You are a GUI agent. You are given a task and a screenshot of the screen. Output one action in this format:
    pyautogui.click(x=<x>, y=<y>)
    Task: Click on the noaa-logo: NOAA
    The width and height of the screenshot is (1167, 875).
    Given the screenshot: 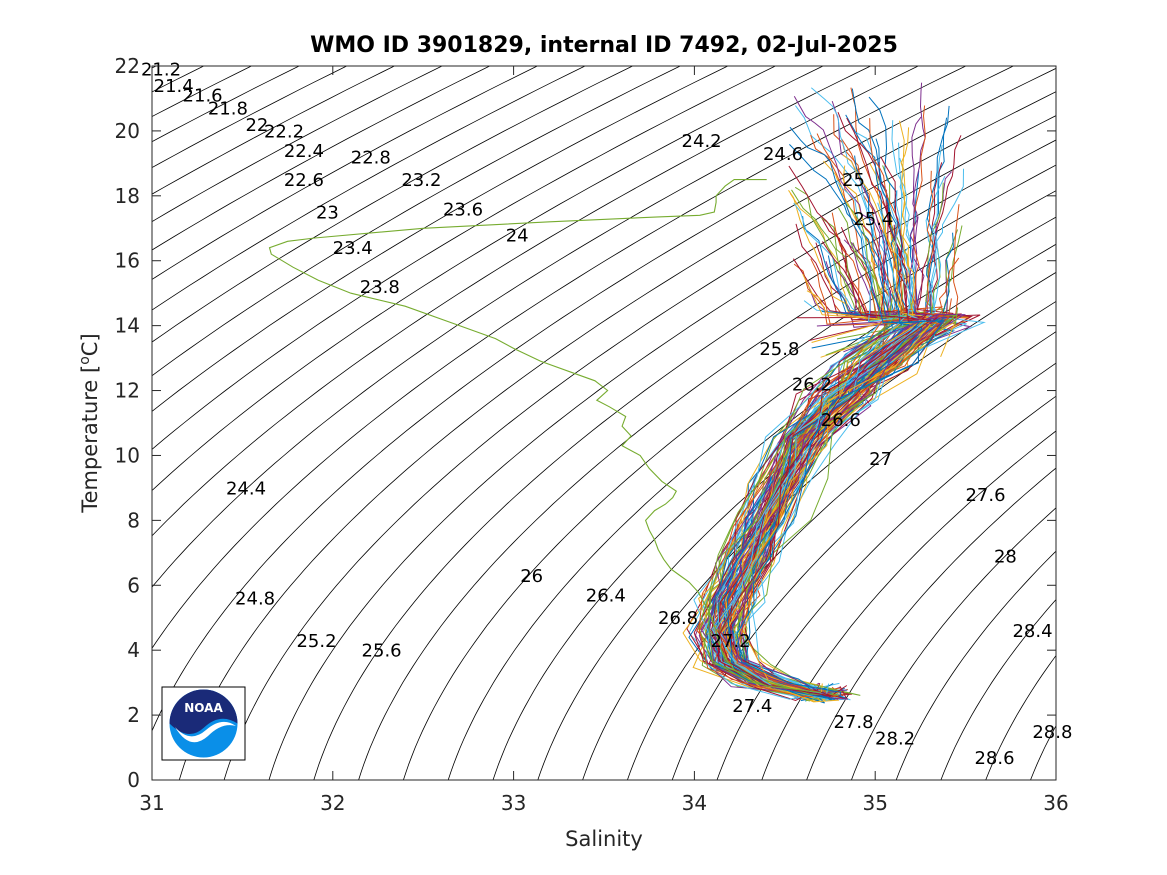 What is the action you would take?
    pyautogui.click(x=203, y=723)
    